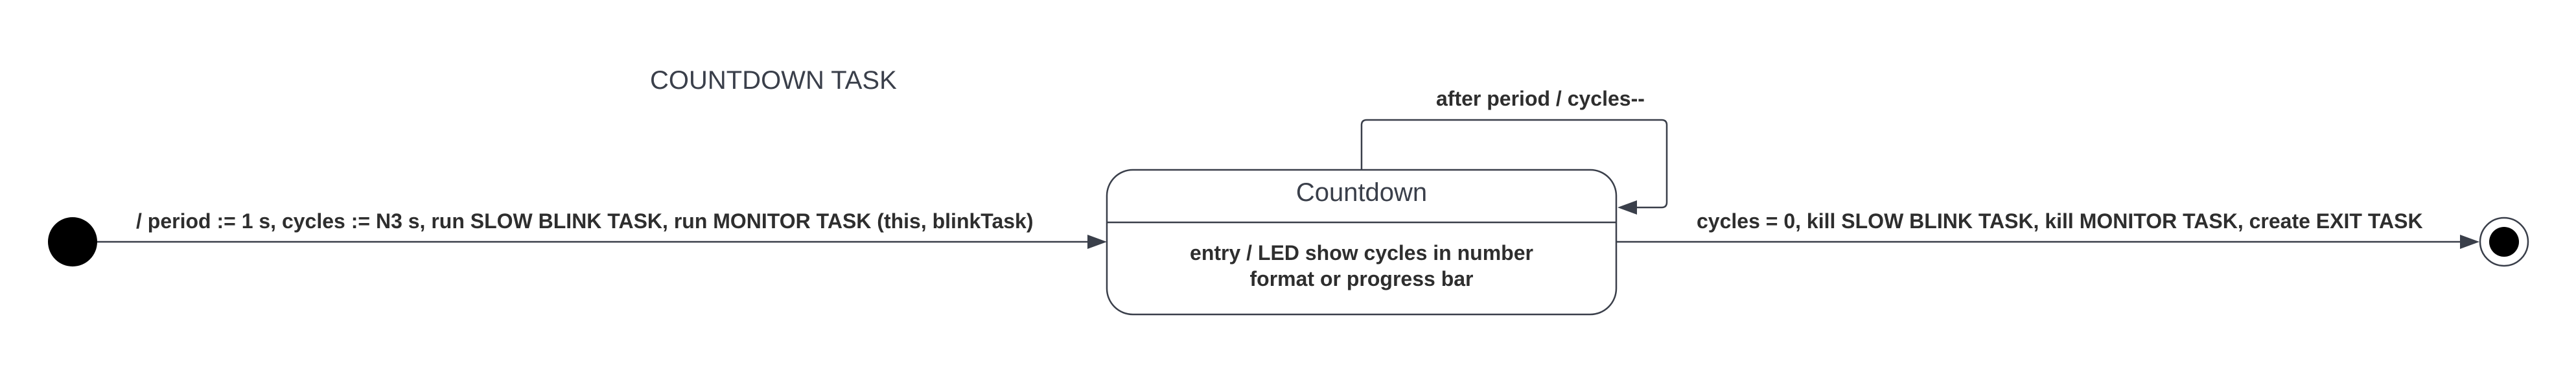 The image size is (2576, 365). I want to click on final-state-inner-dot, so click(2504, 242).